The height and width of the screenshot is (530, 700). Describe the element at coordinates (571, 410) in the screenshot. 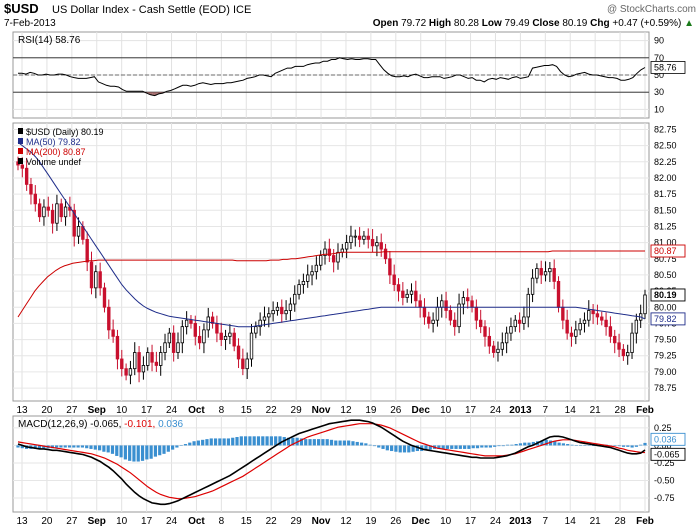

I see `x-axis-label: 14` at that location.